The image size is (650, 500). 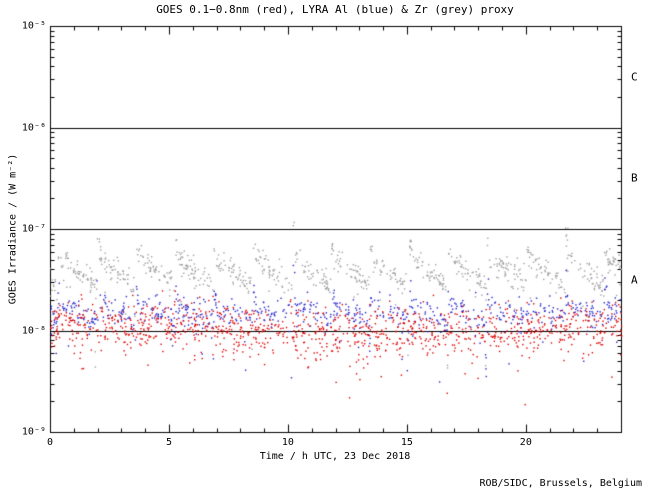 What do you see at coordinates (560, 483) in the screenshot?
I see `credit-text: ROB/SIDC, Brussels, Belgium` at bounding box center [560, 483].